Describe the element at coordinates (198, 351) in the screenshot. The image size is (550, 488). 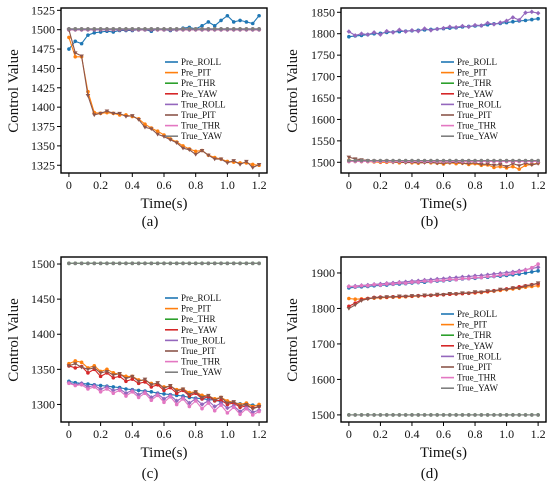
I see `legend-label: True_PIT` at that location.